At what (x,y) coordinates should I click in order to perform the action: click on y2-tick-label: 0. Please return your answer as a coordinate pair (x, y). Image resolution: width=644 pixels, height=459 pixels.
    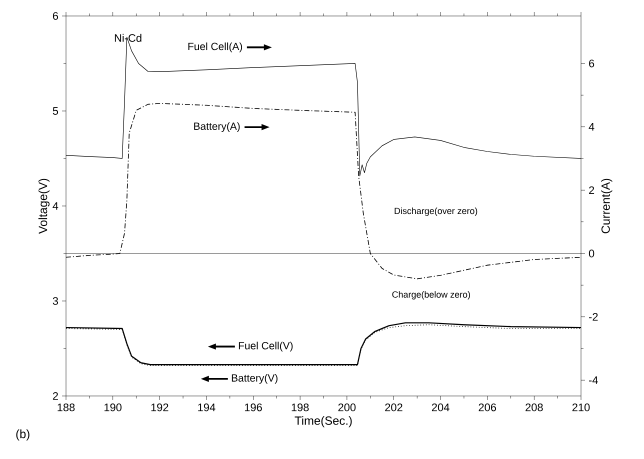
    Looking at the image, I should click on (591, 254).